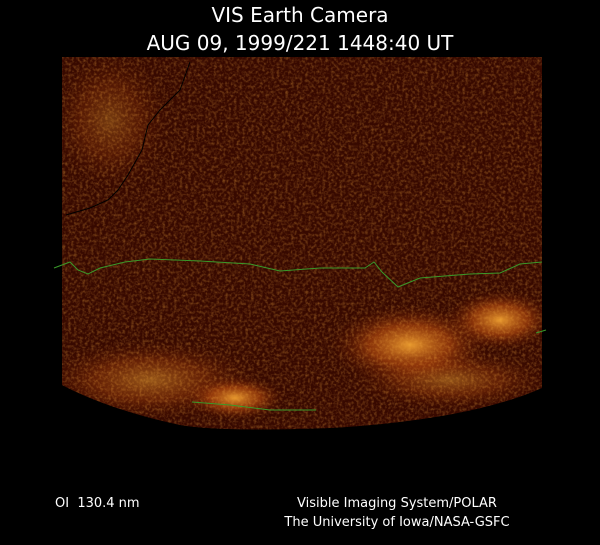 Image resolution: width=600 pixels, height=545 pixels. What do you see at coordinates (128, 138) in the screenshot?
I see `coastline` at bounding box center [128, 138].